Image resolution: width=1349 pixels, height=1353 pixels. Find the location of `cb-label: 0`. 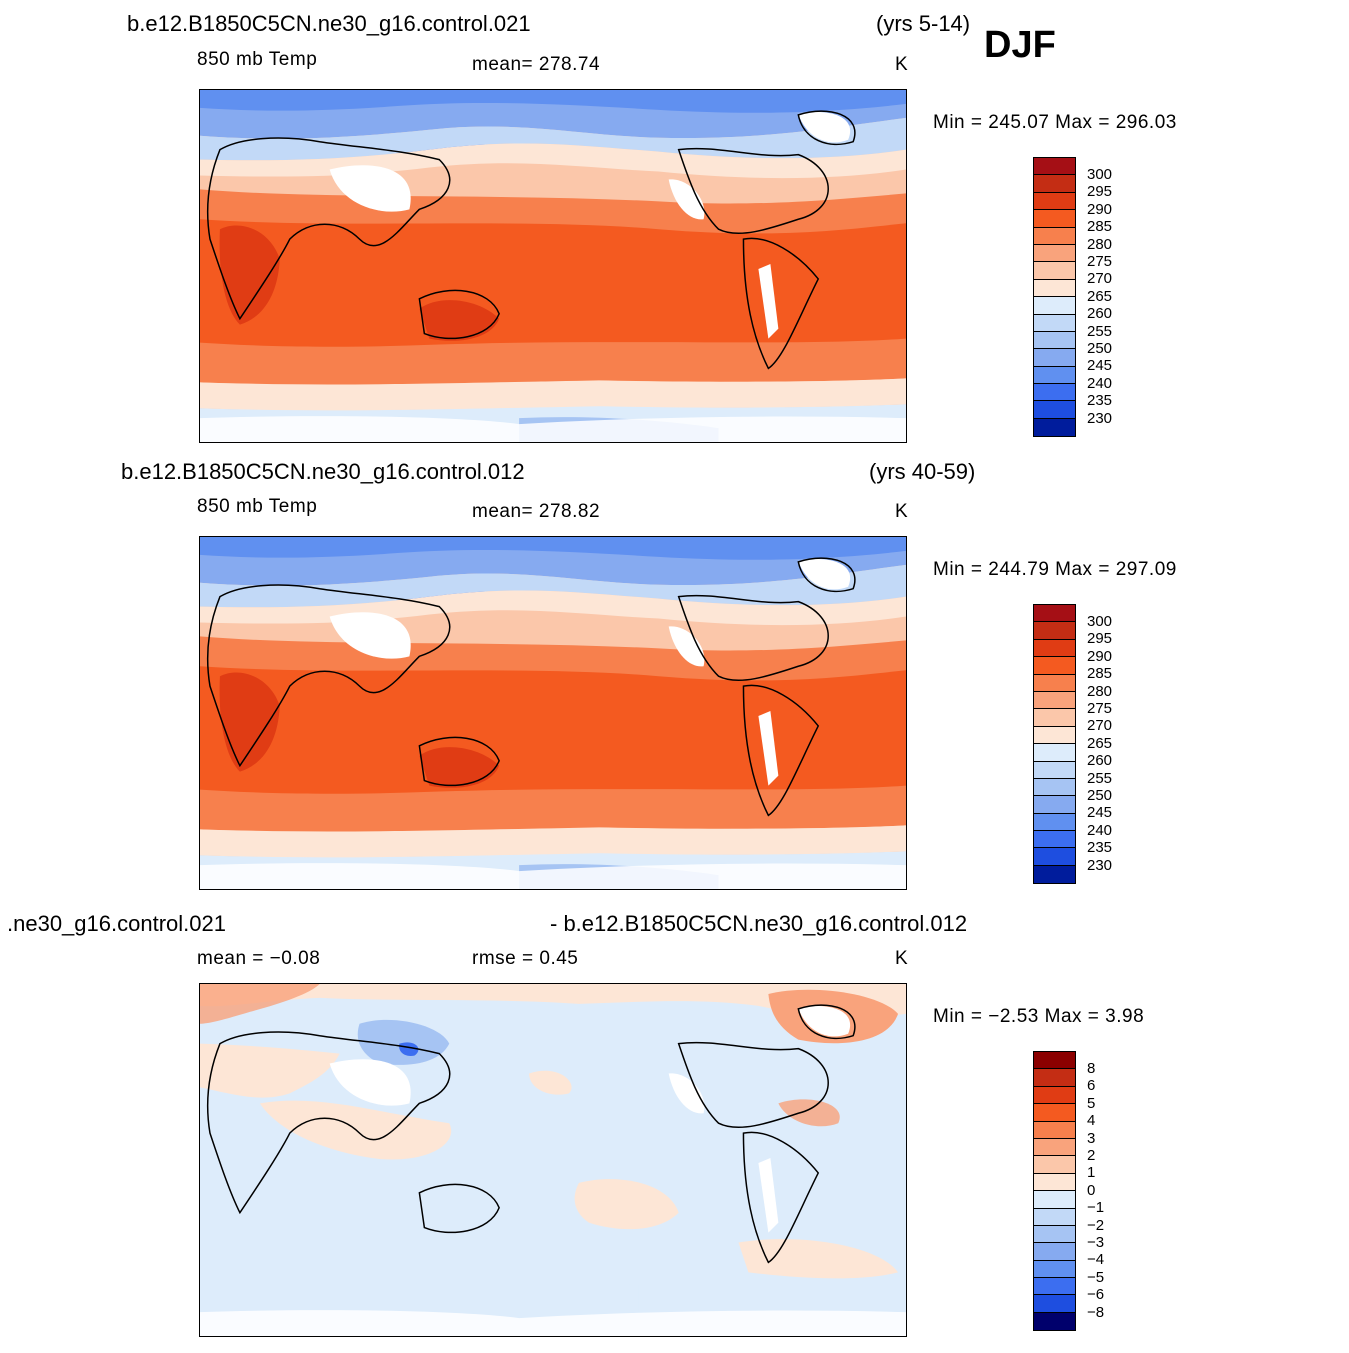

cb-label: 0 is located at coordinates (1091, 1190).